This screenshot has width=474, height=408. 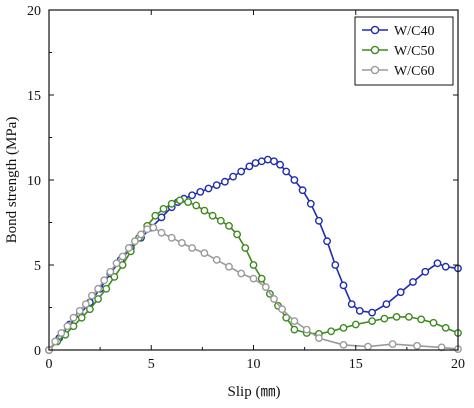 I want to click on y-tick-label: 5, so click(x=37, y=266).